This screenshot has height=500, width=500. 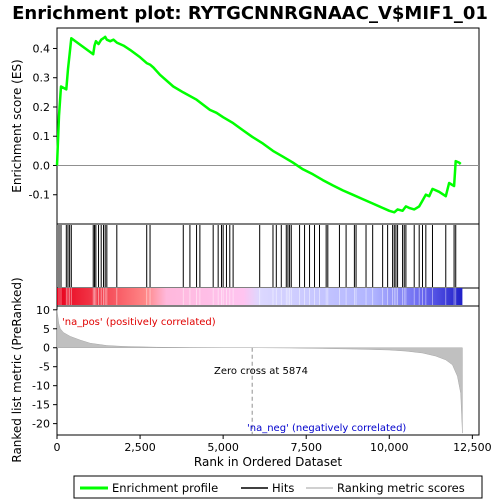 What do you see at coordinates (43, 310) in the screenshot?
I see `metric-y-tick-label: 10` at bounding box center [43, 310].